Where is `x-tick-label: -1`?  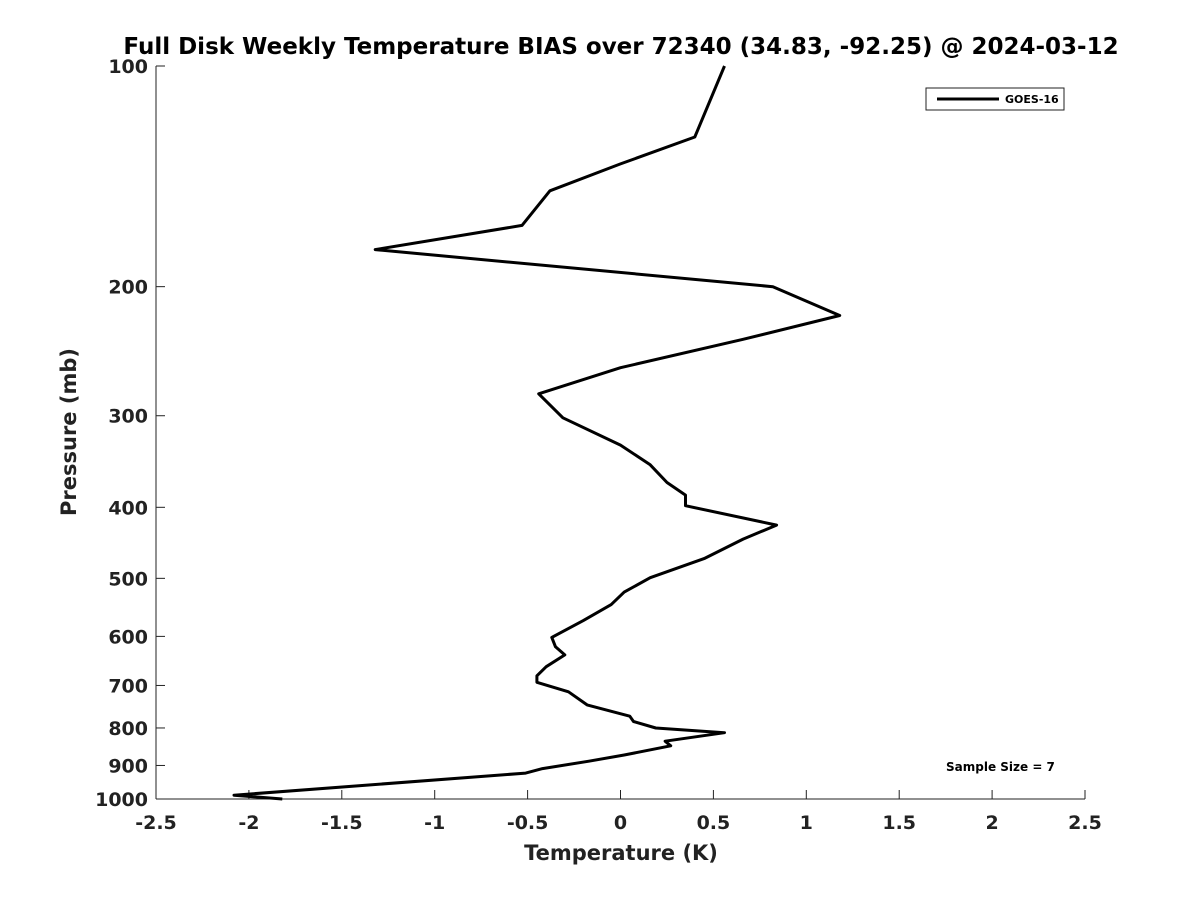 x-tick-label: -1 is located at coordinates (434, 823).